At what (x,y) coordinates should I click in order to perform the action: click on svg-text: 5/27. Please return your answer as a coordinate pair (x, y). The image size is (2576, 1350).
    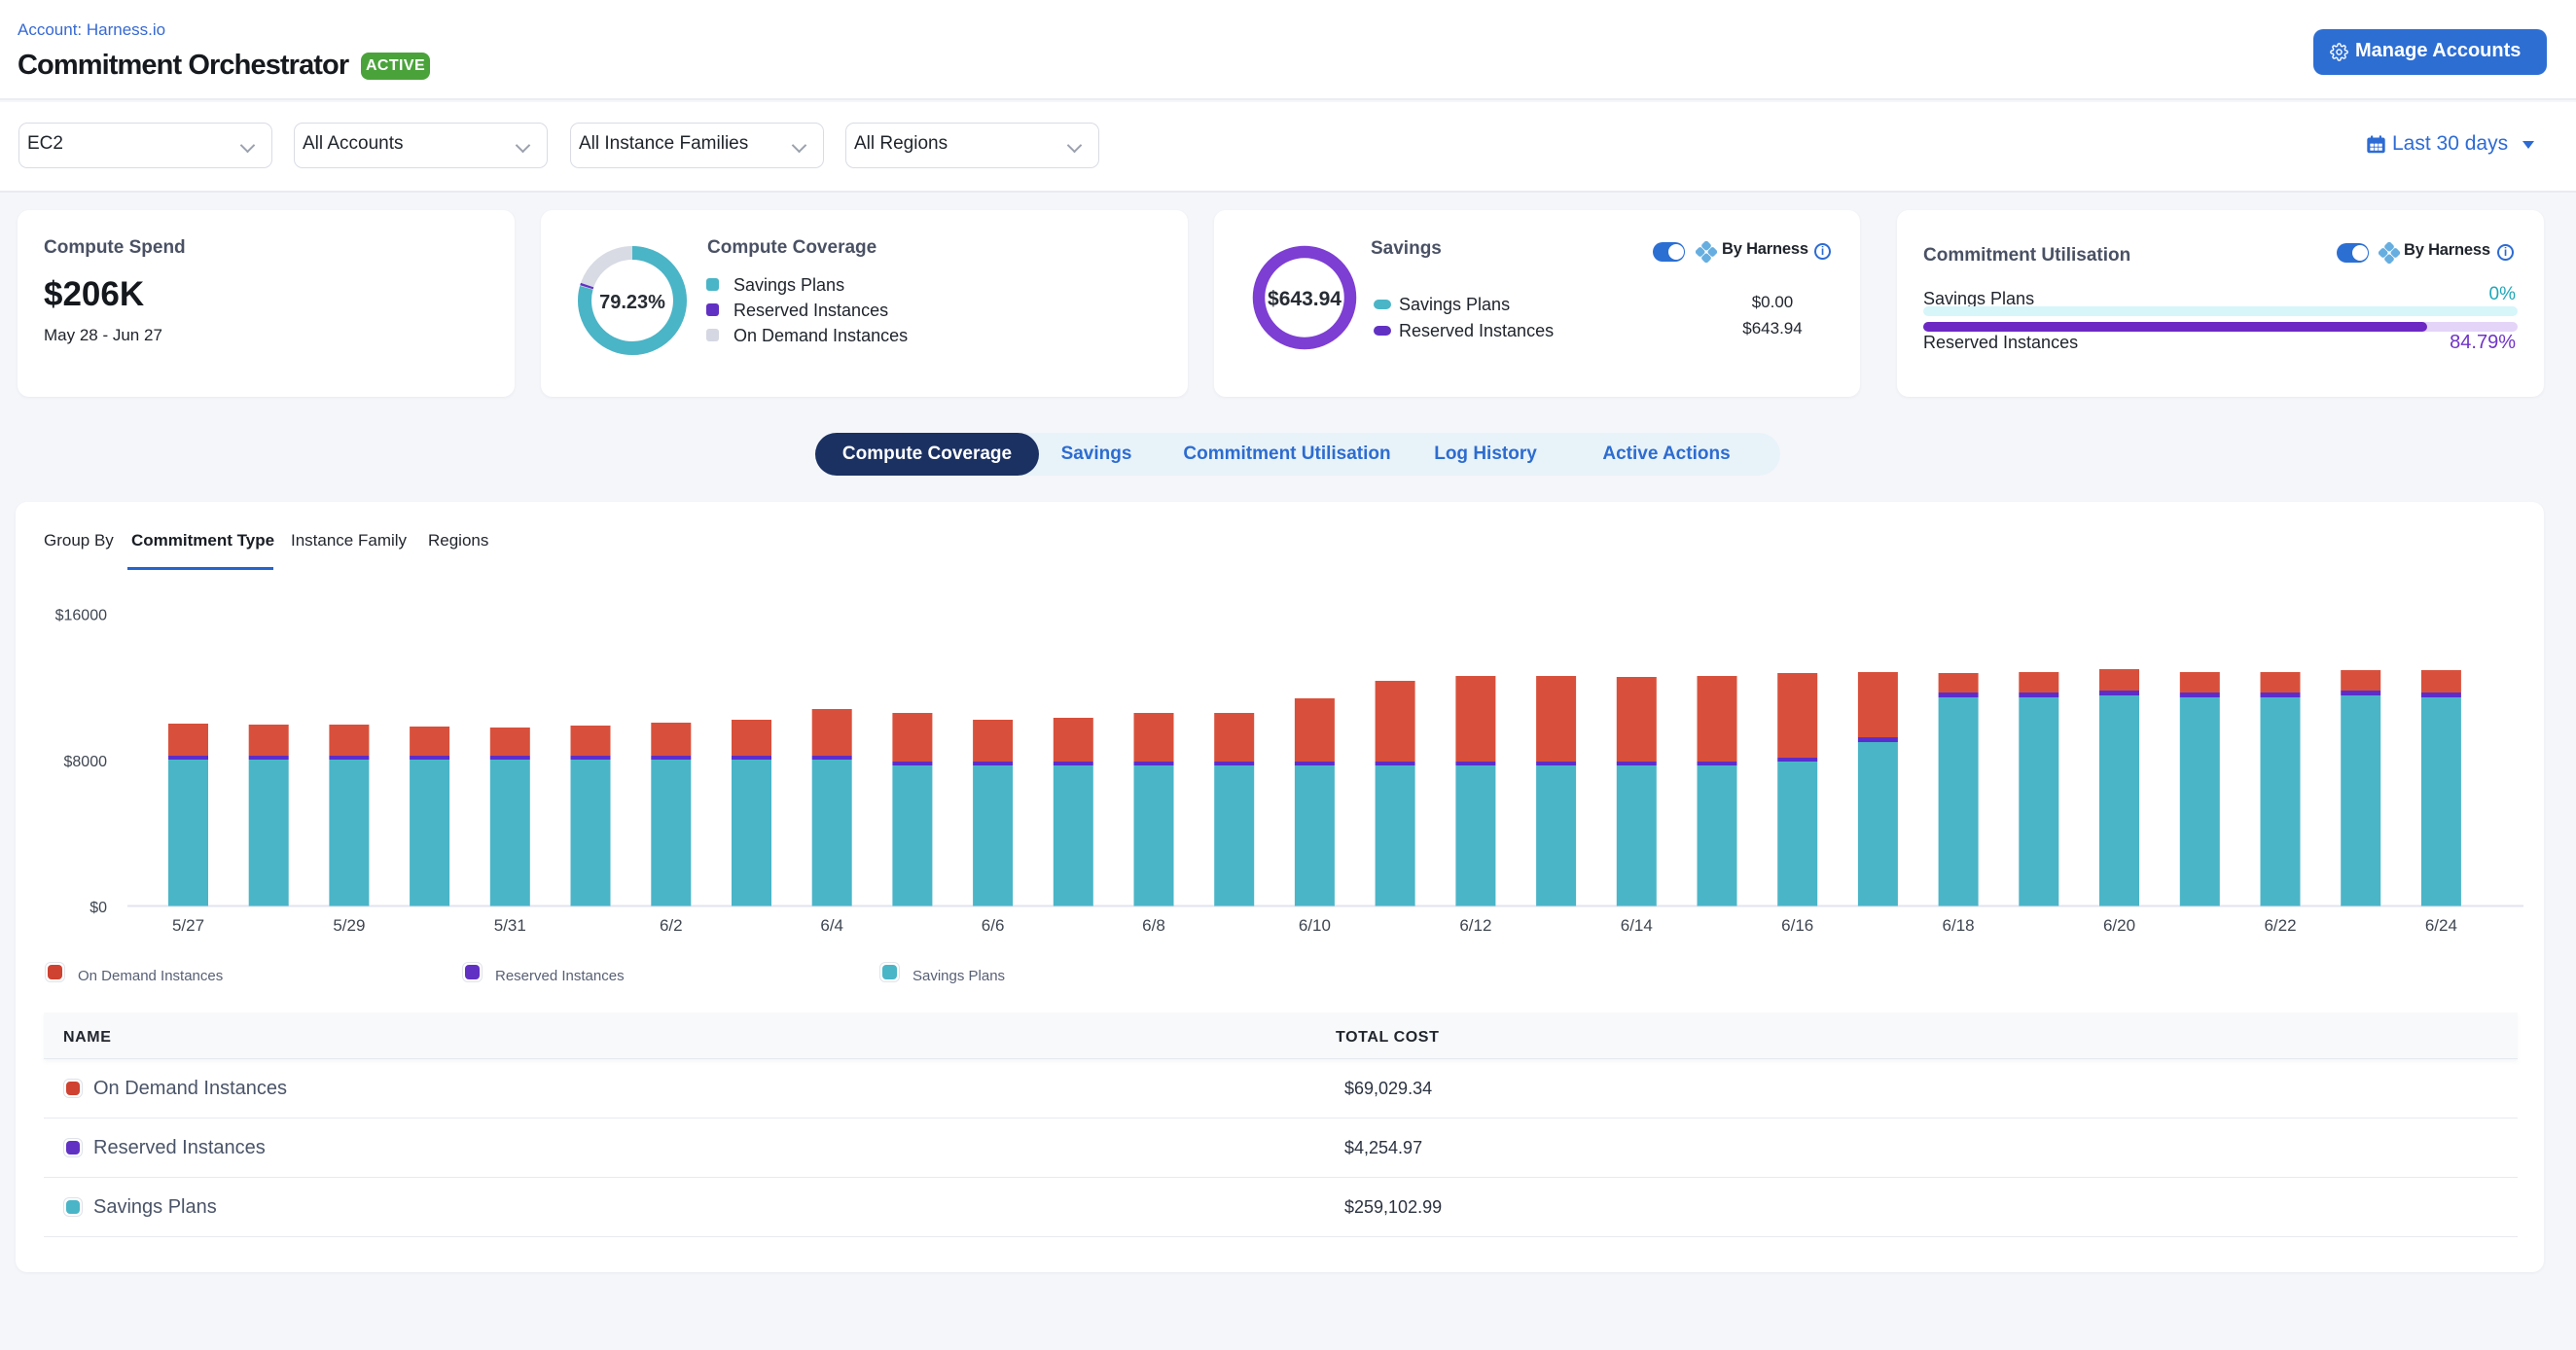
    Looking at the image, I should click on (188, 926).